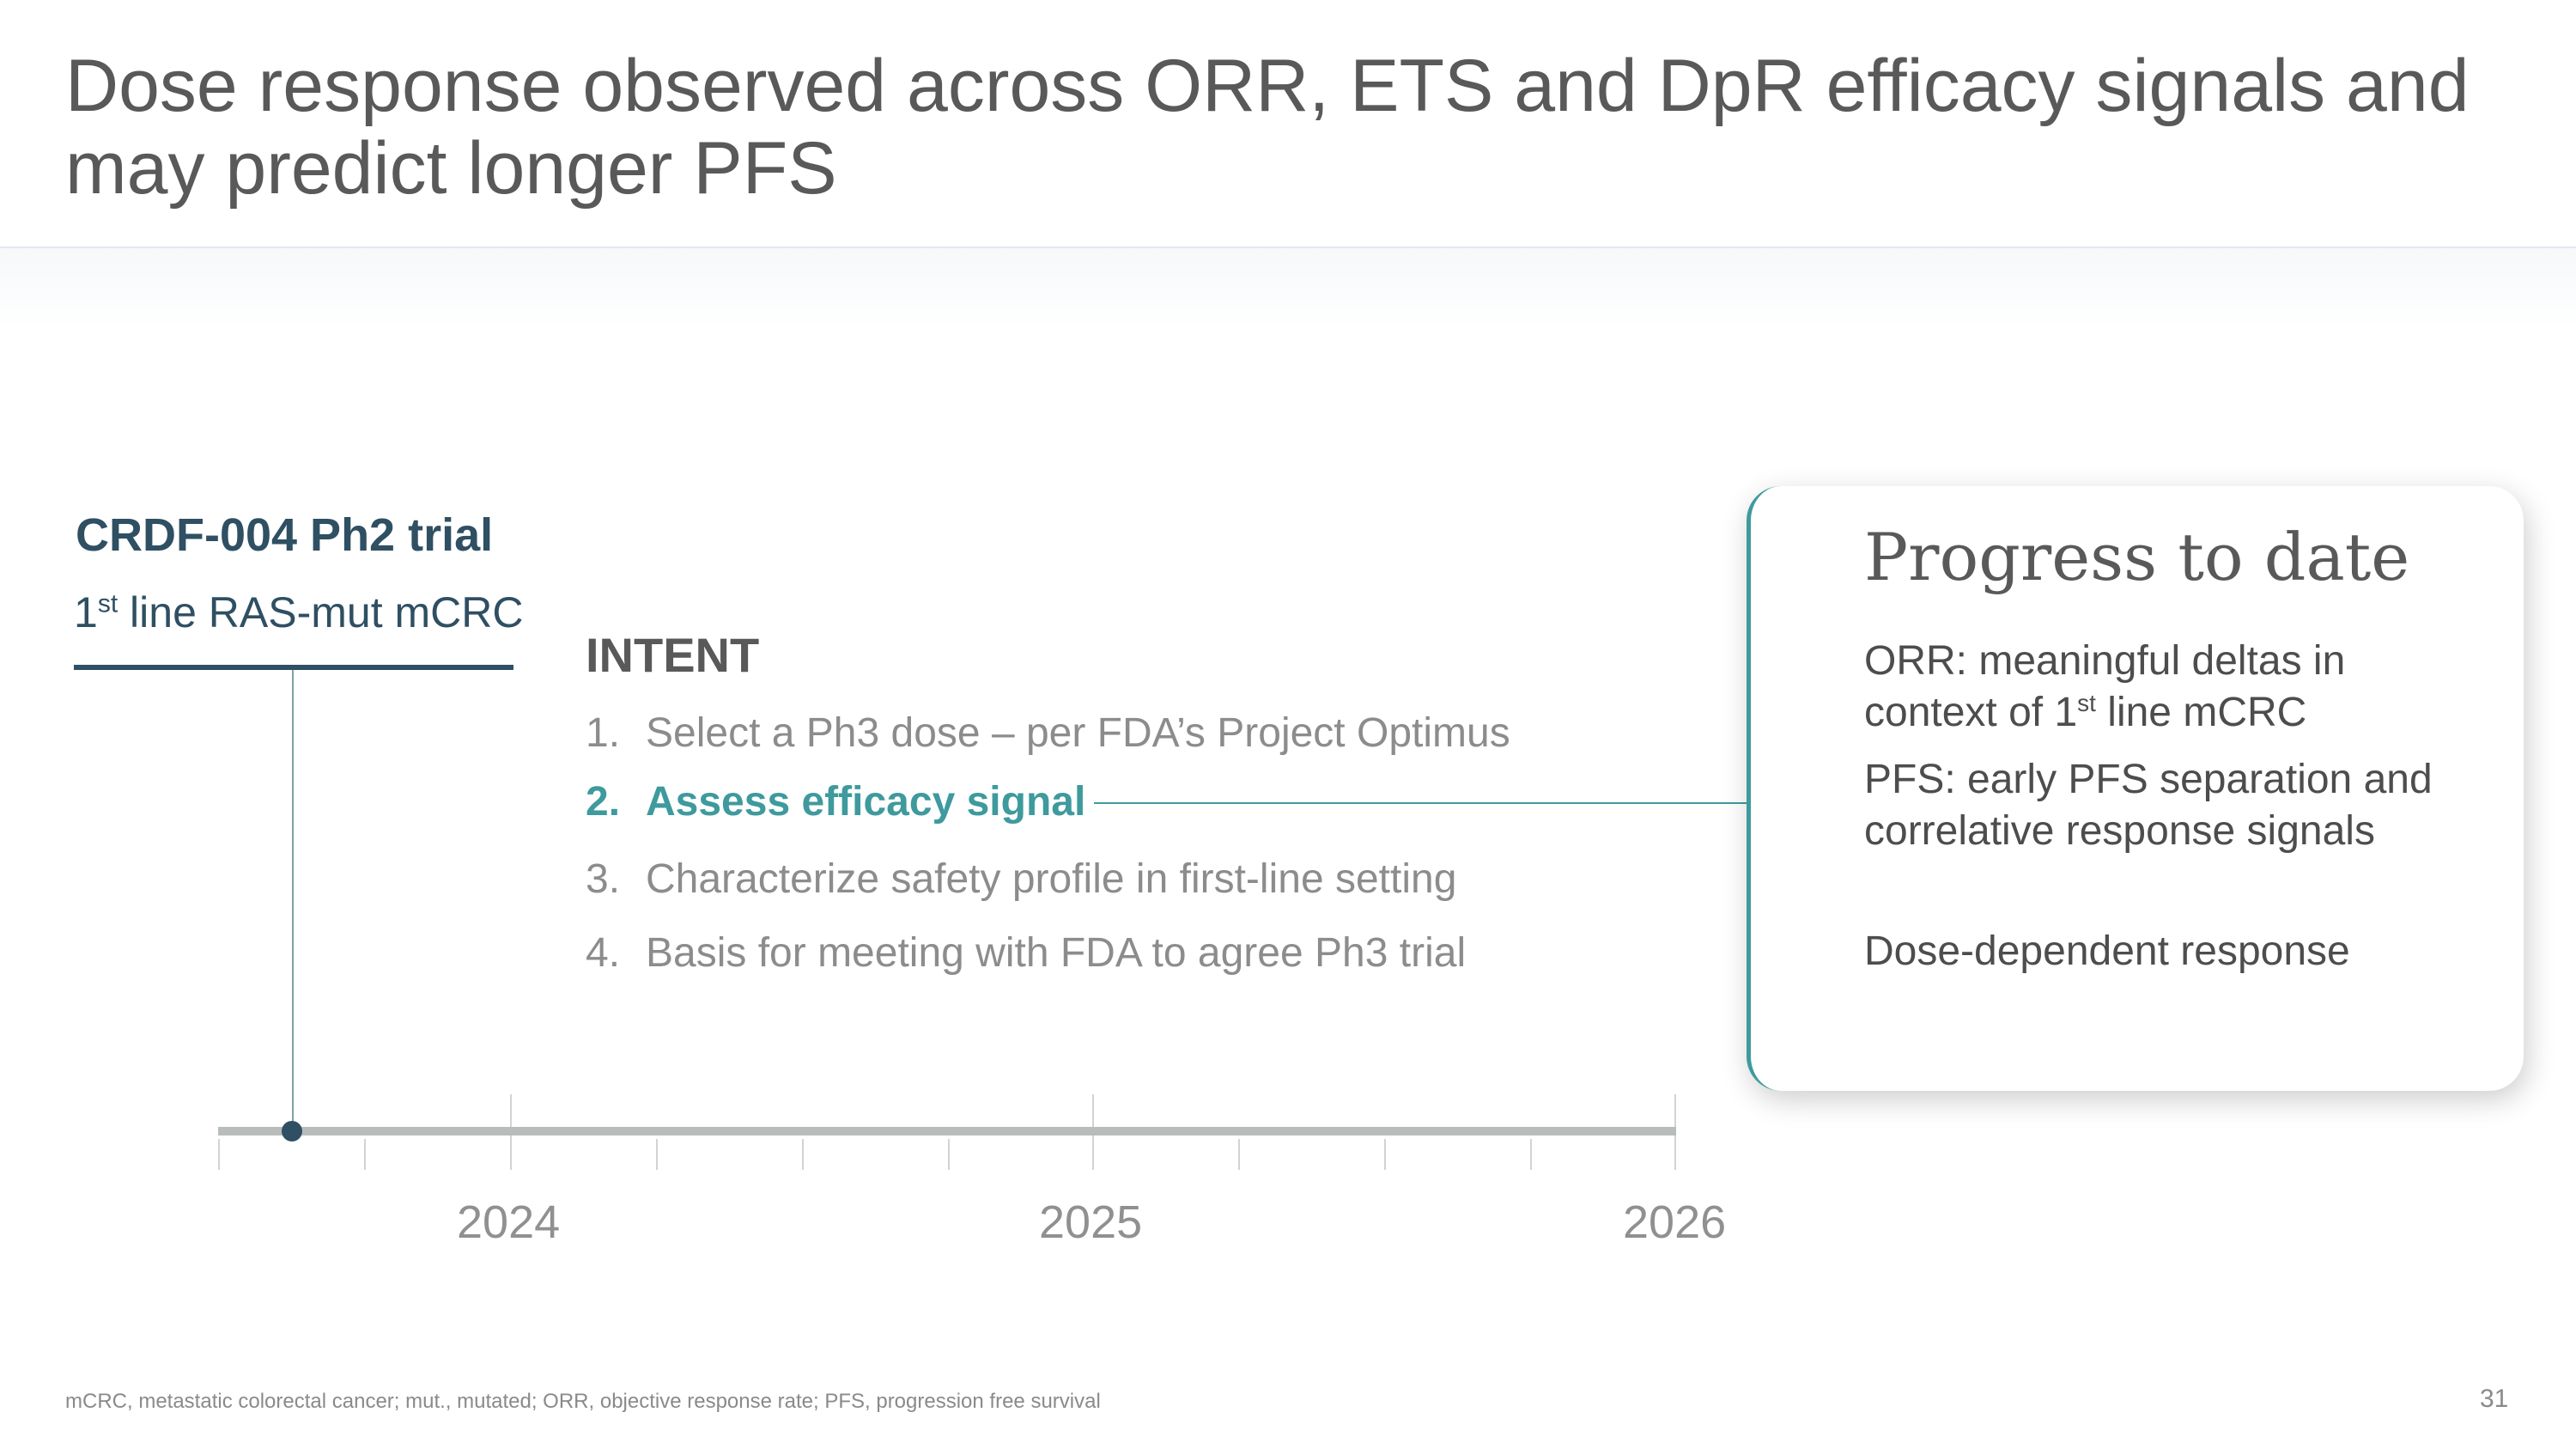  I want to click on intent-connector-line, so click(1421, 803).